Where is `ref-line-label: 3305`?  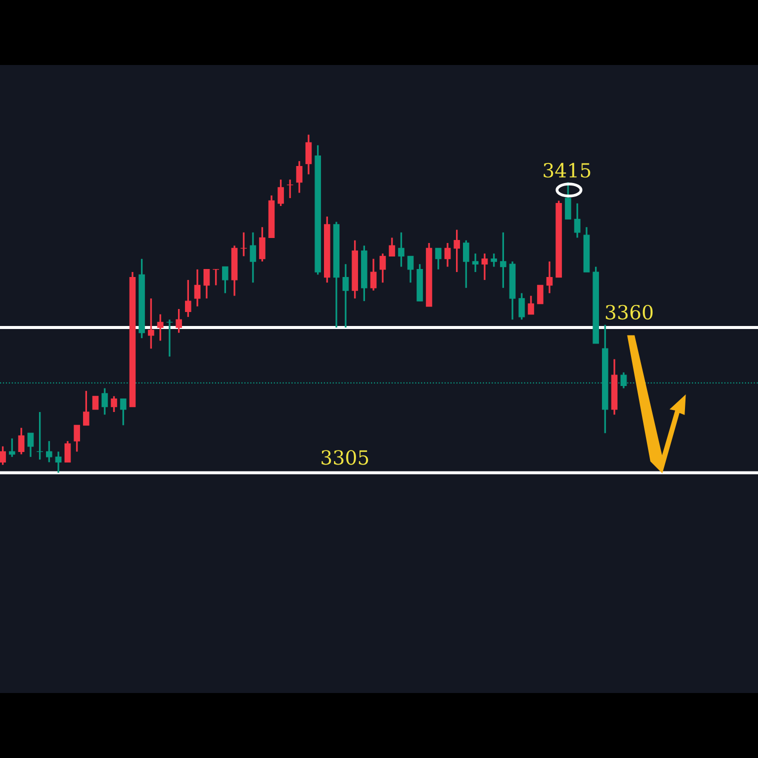 ref-line-label: 3305 is located at coordinates (345, 457).